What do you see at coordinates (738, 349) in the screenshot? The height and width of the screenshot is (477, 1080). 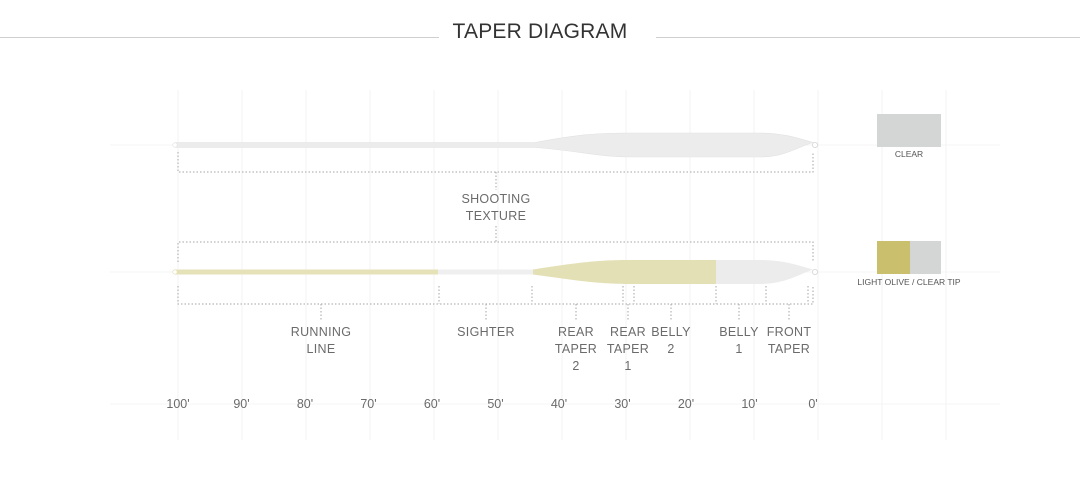 I see `section-label-belly-1-line-2: 1` at bounding box center [738, 349].